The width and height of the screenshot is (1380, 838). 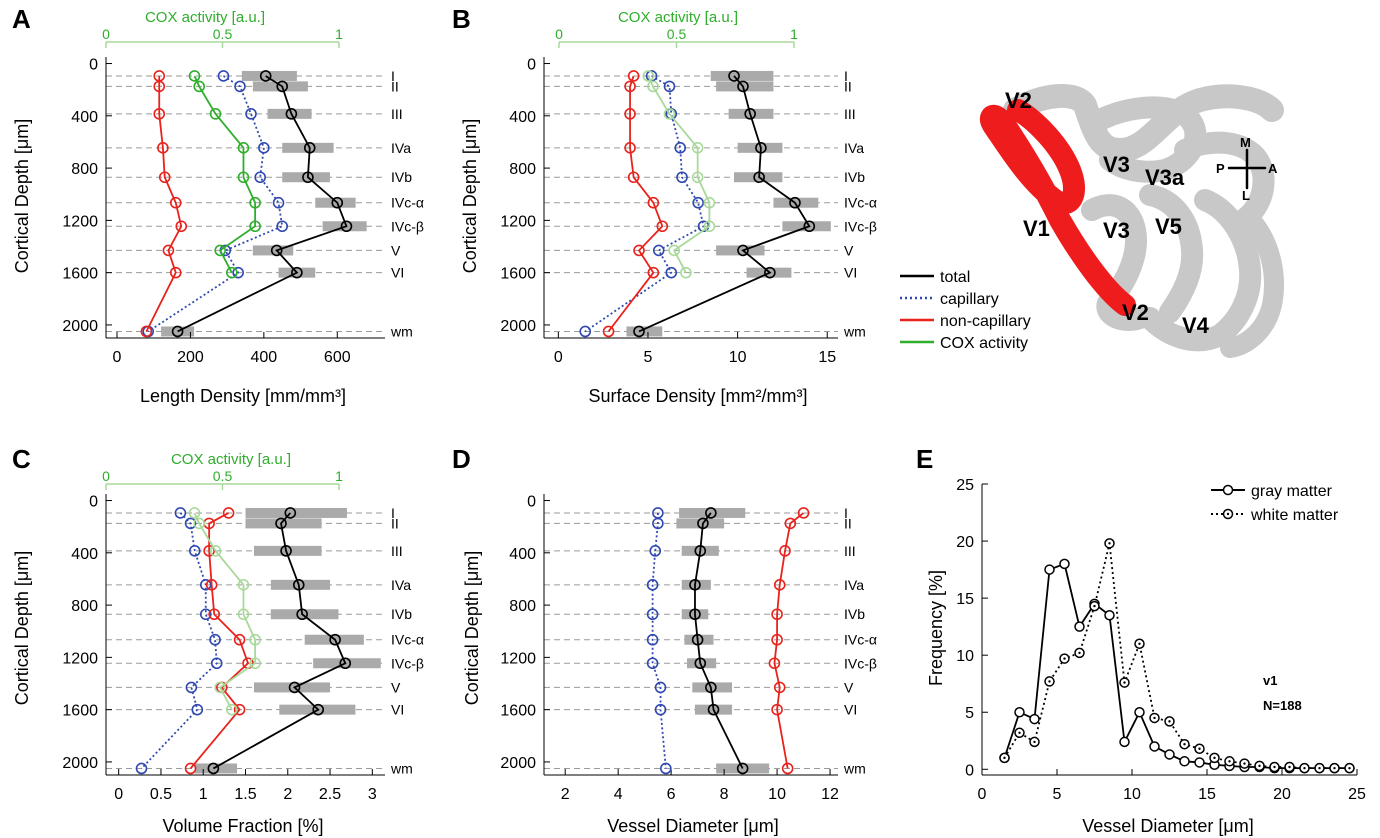 I want to click on panel-b-layer-label: V, so click(x=849, y=250).